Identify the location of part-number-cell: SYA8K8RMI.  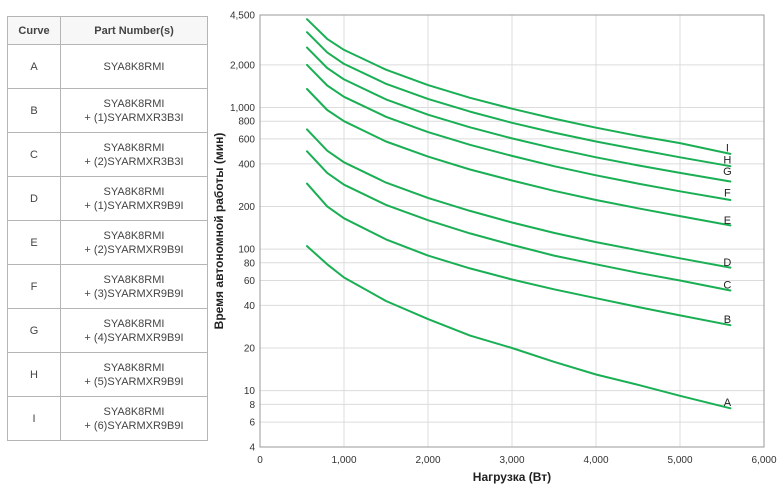
(134, 66).